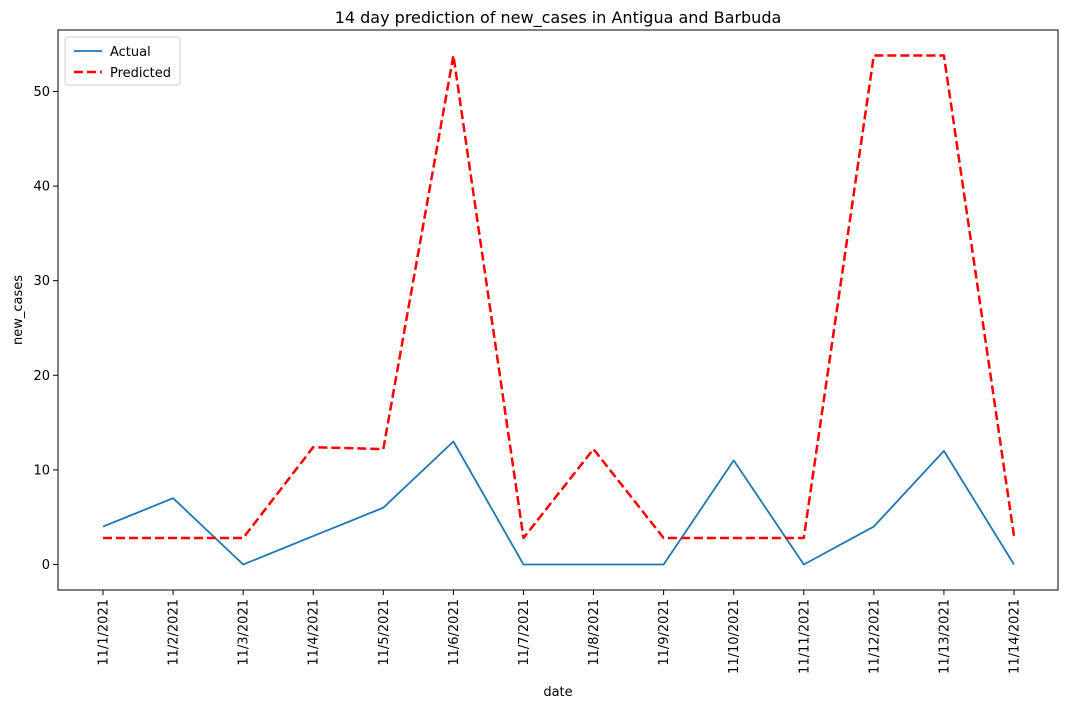 The image size is (1070, 709). Describe the element at coordinates (41, 376) in the screenshot. I see `y-tick-label: 20` at that location.